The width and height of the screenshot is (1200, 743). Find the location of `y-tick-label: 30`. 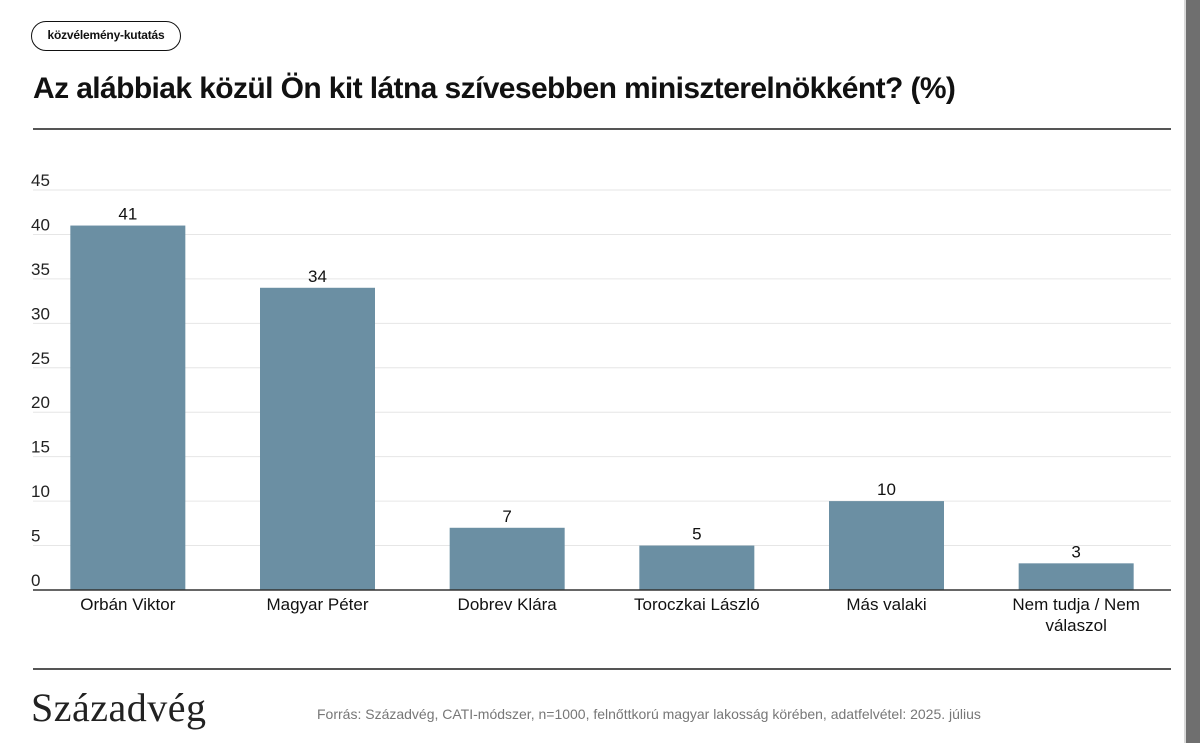

y-tick-label: 30 is located at coordinates (40, 313).